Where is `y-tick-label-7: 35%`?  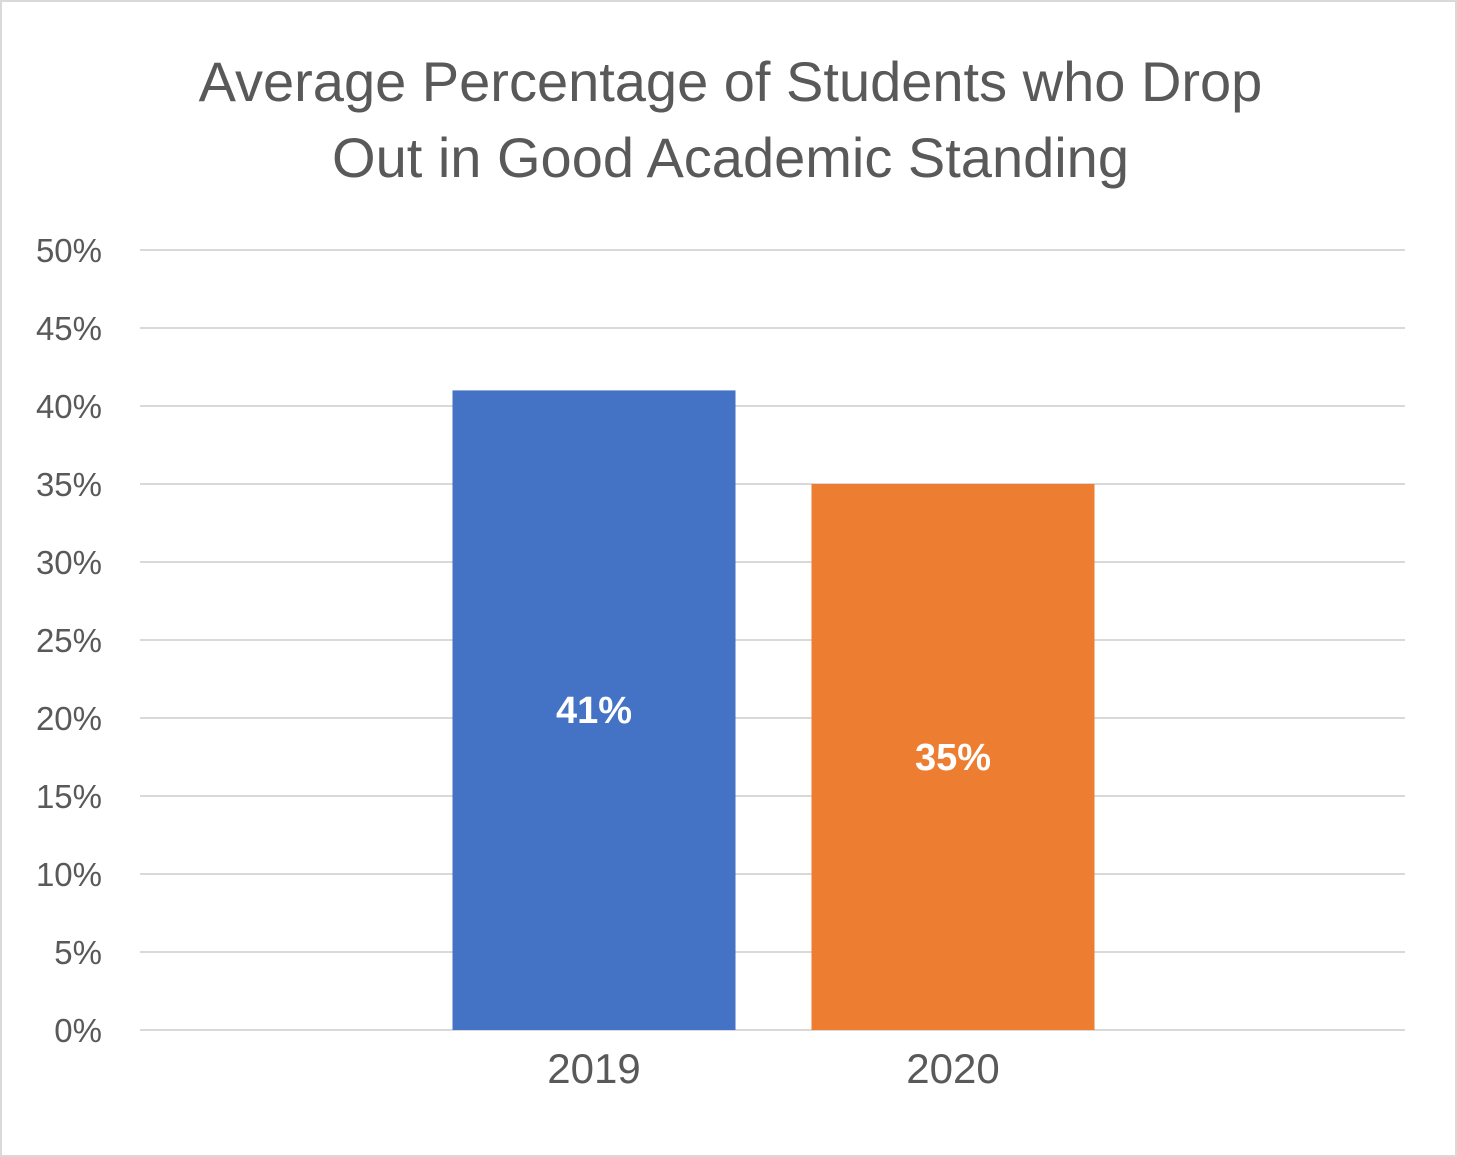 y-tick-label-7: 35% is located at coordinates (69, 484).